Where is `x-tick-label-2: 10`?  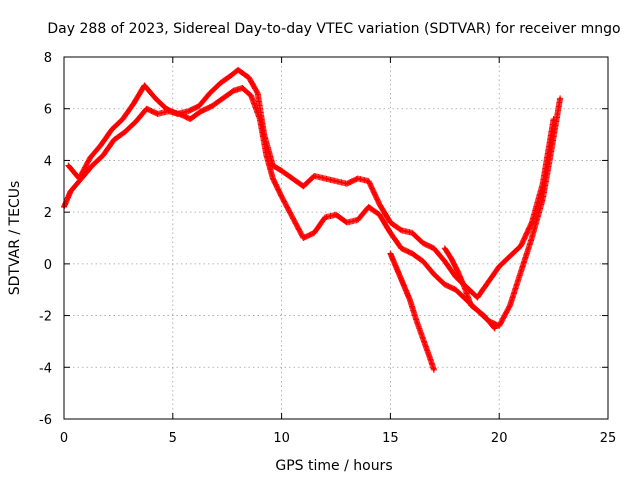 x-tick-label-2: 10 is located at coordinates (281, 438).